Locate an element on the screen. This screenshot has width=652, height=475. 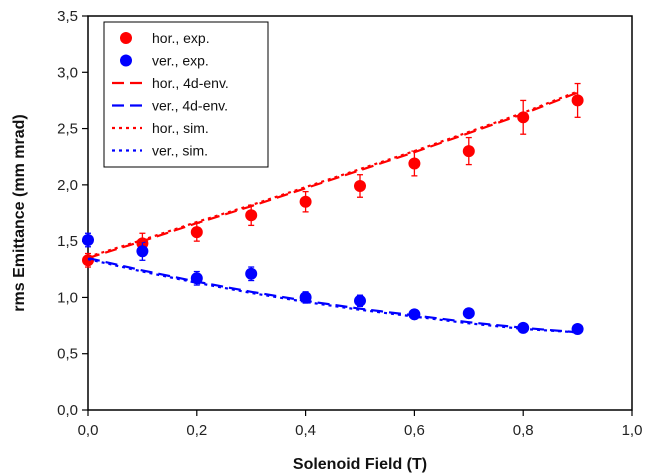
y-tick-label: 3,0 is located at coordinates (67, 72).